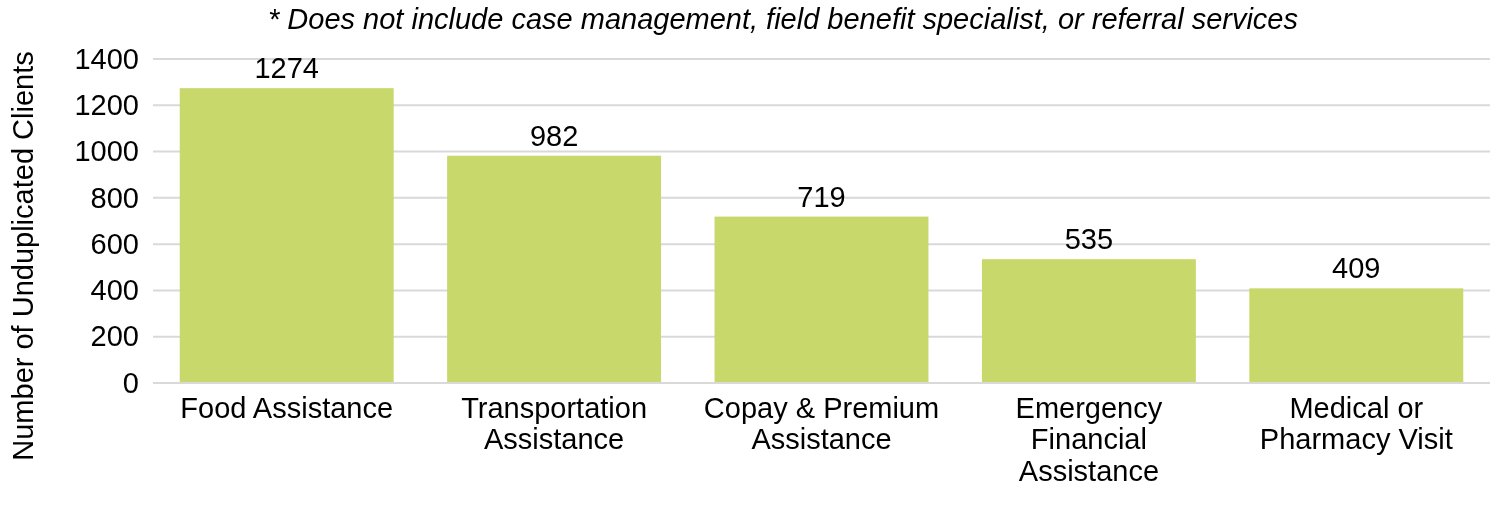 This screenshot has height=510, width=1500. What do you see at coordinates (783, 19) in the screenshot?
I see `chart-title: * Does not include case management, field benefit specialist, or referral services` at bounding box center [783, 19].